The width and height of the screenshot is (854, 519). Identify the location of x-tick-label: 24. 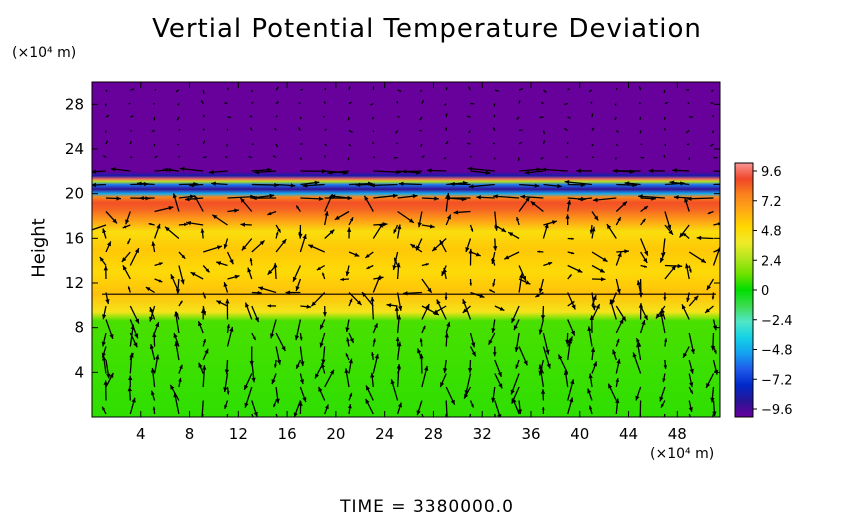
(384, 434).